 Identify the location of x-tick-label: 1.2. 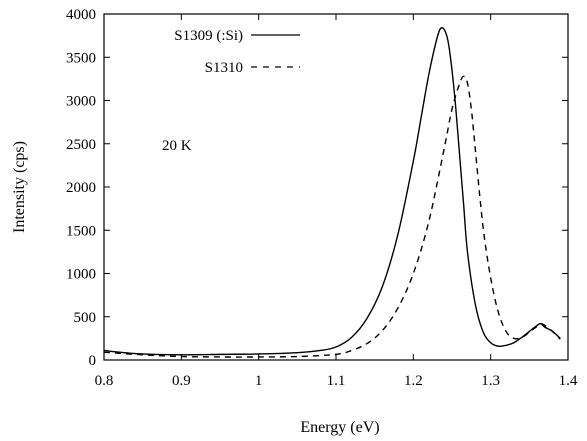
(413, 381).